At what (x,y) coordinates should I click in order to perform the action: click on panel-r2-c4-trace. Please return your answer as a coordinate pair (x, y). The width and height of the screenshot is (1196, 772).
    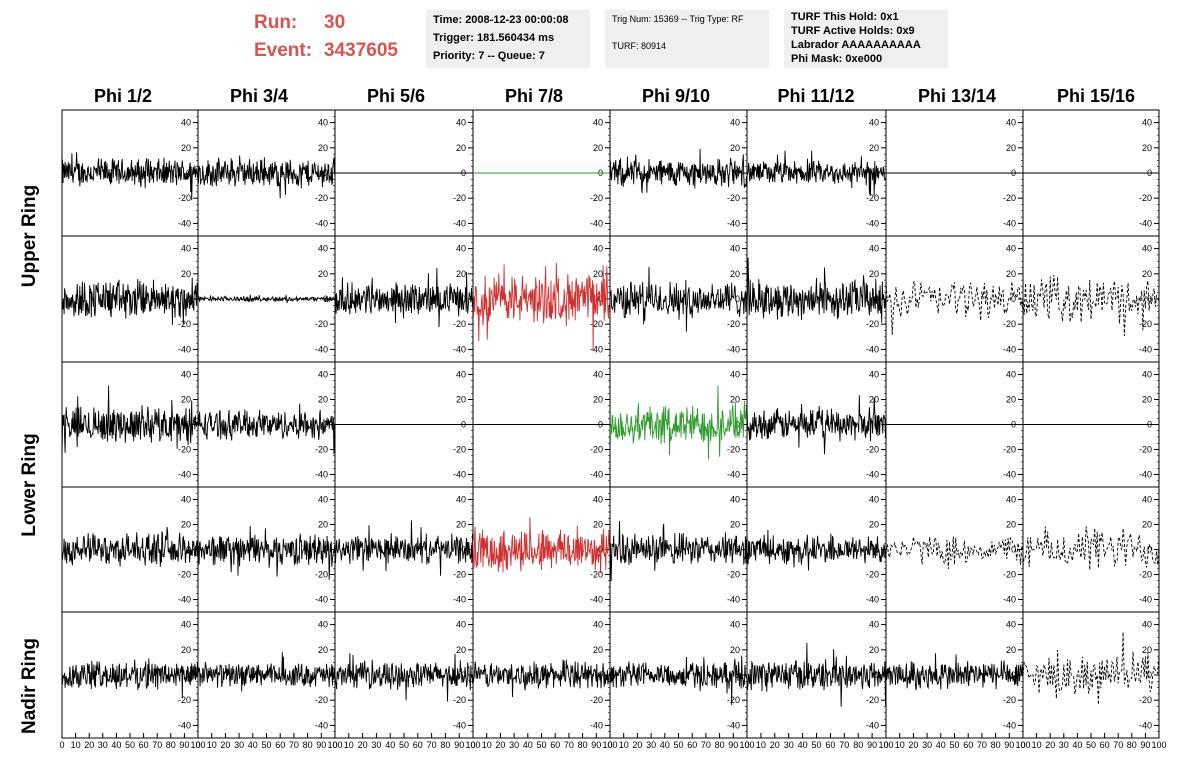
    Looking at the image, I should click on (678, 422).